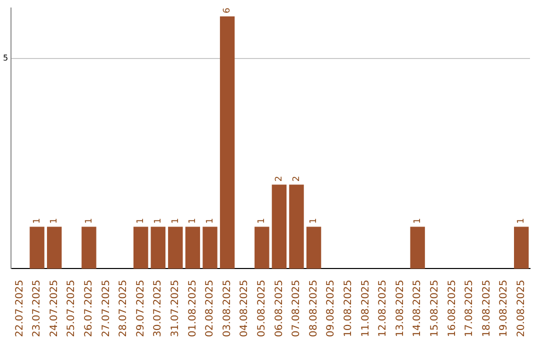 This screenshot has width=540, height=340. What do you see at coordinates (227, 309) in the screenshot?
I see `x-tick-label: 03.08.2025` at bounding box center [227, 309].